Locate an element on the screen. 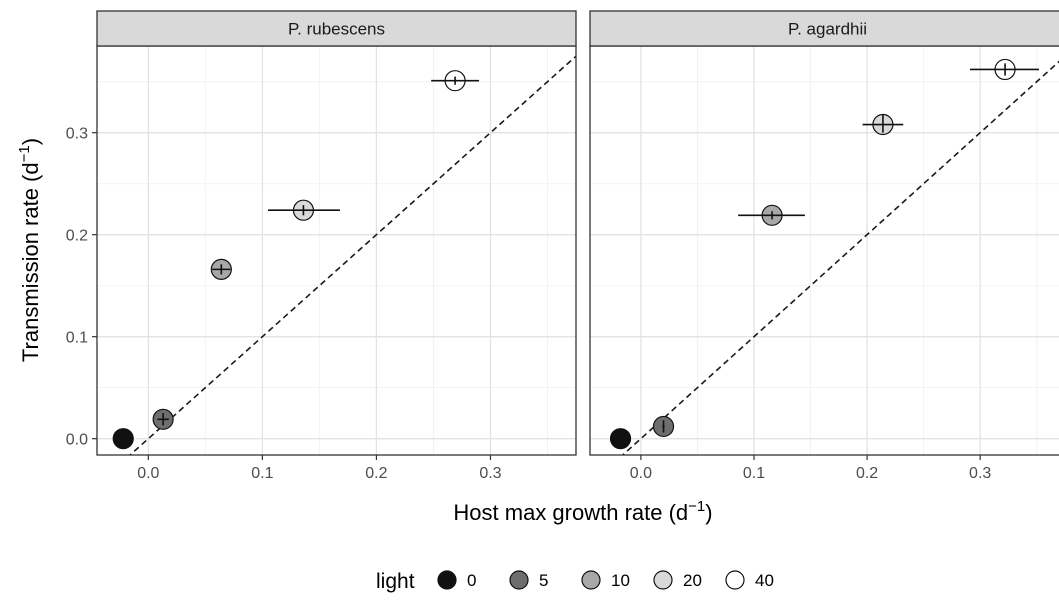 The image size is (1059, 603). panel-title: P. rubescens is located at coordinates (336, 29).